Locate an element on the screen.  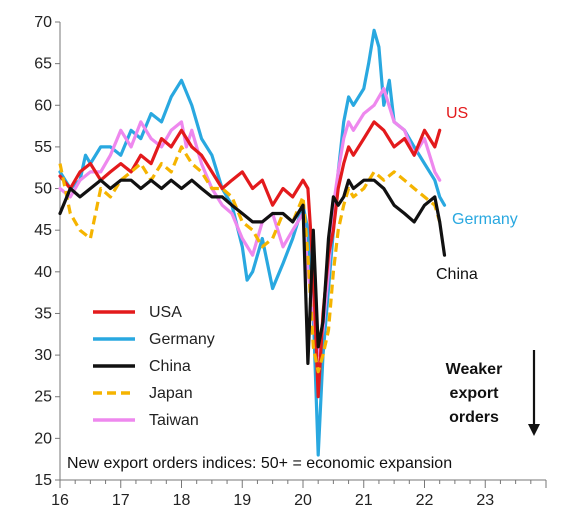
legend-label-usa: USA is located at coordinates (165, 312).